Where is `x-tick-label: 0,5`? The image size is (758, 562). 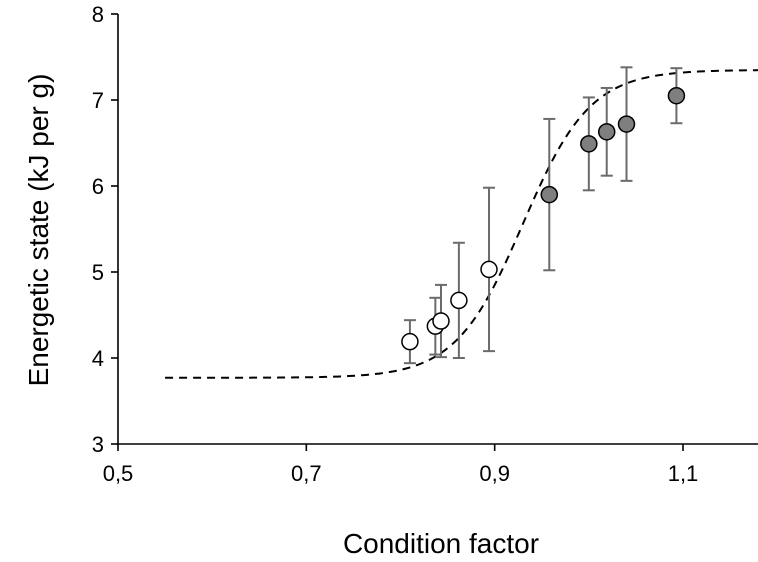 x-tick-label: 0,5 is located at coordinates (118, 473).